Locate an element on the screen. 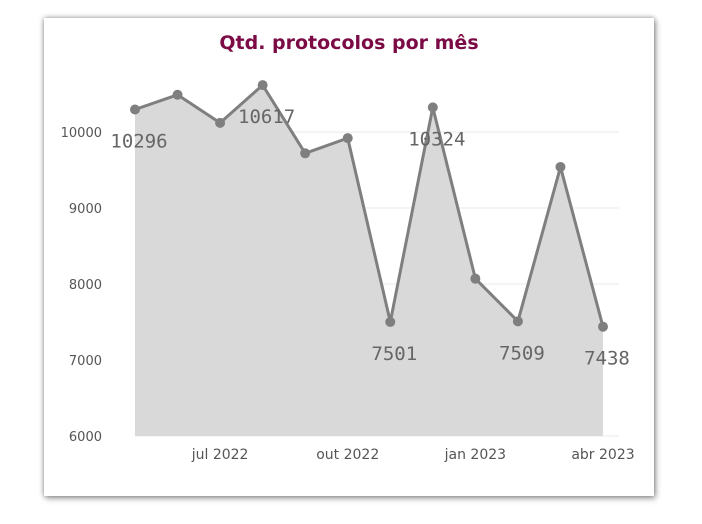  y-tick-label: 10000 is located at coordinates (81, 133).